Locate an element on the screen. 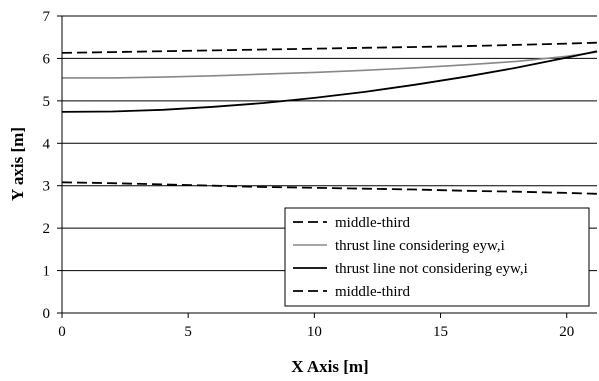 This screenshot has height=381, width=599. y-tick-label-2: 2 is located at coordinates (47, 229).